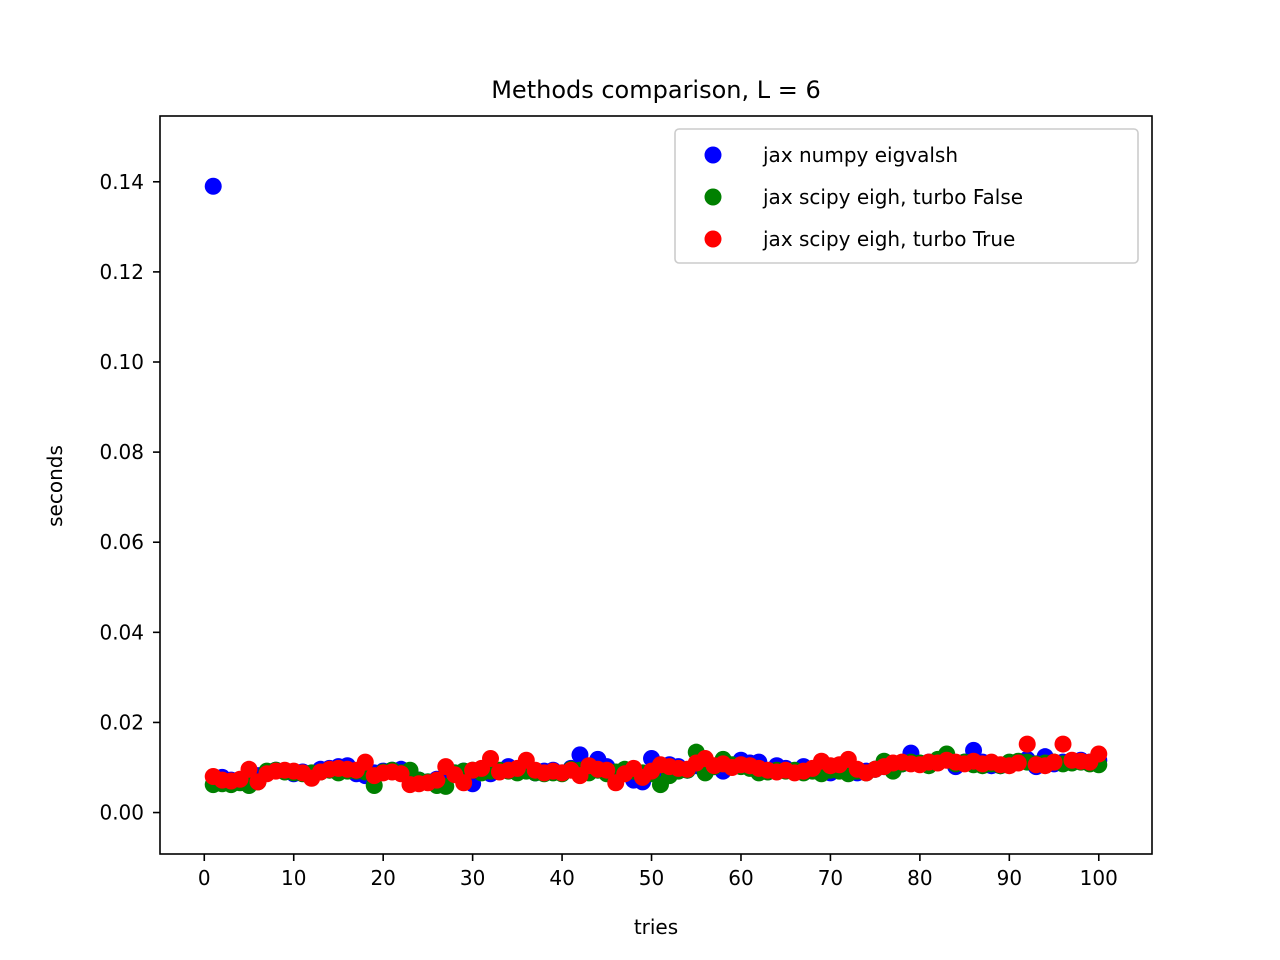 This screenshot has height=960, width=1280. What do you see at coordinates (472, 878) in the screenshot?
I see `x-tick-label: 30` at bounding box center [472, 878].